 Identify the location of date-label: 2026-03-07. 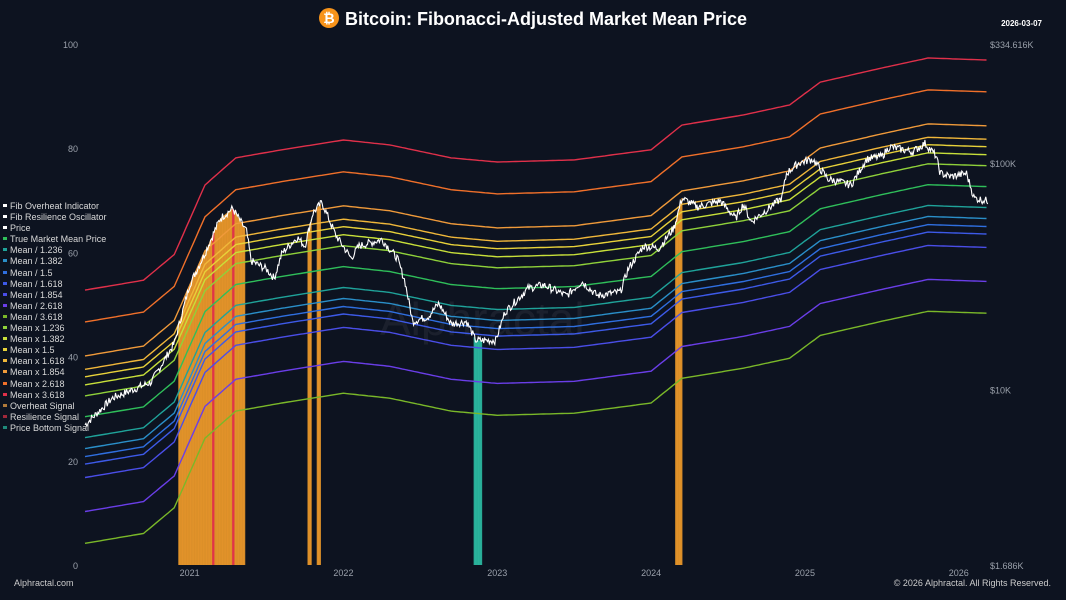
(1021, 23).